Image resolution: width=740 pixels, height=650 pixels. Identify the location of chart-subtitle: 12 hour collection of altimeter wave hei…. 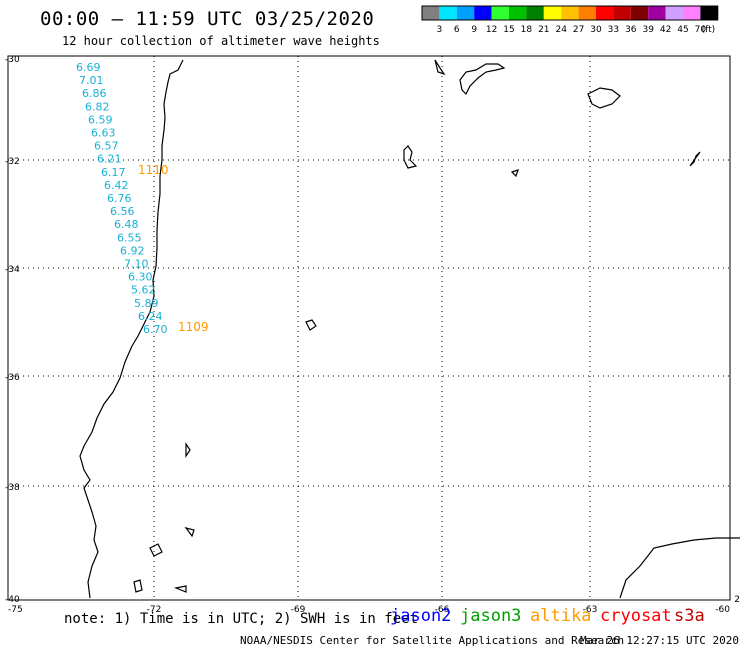
(221, 41).